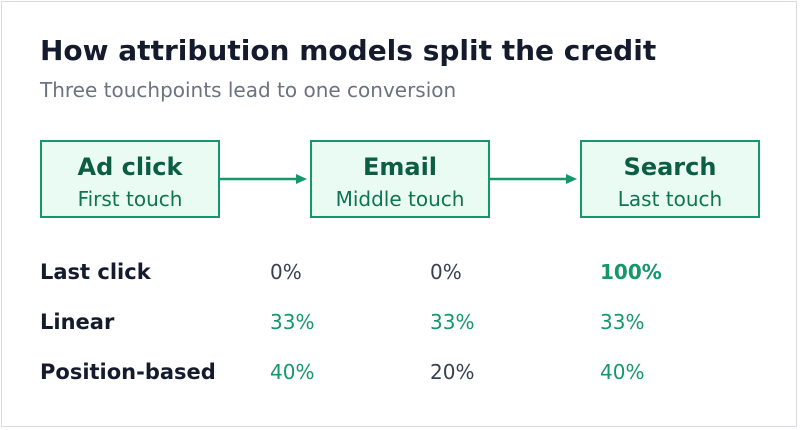 The image size is (800, 430). I want to click on touchpoint-name: Ad click, so click(130, 167).